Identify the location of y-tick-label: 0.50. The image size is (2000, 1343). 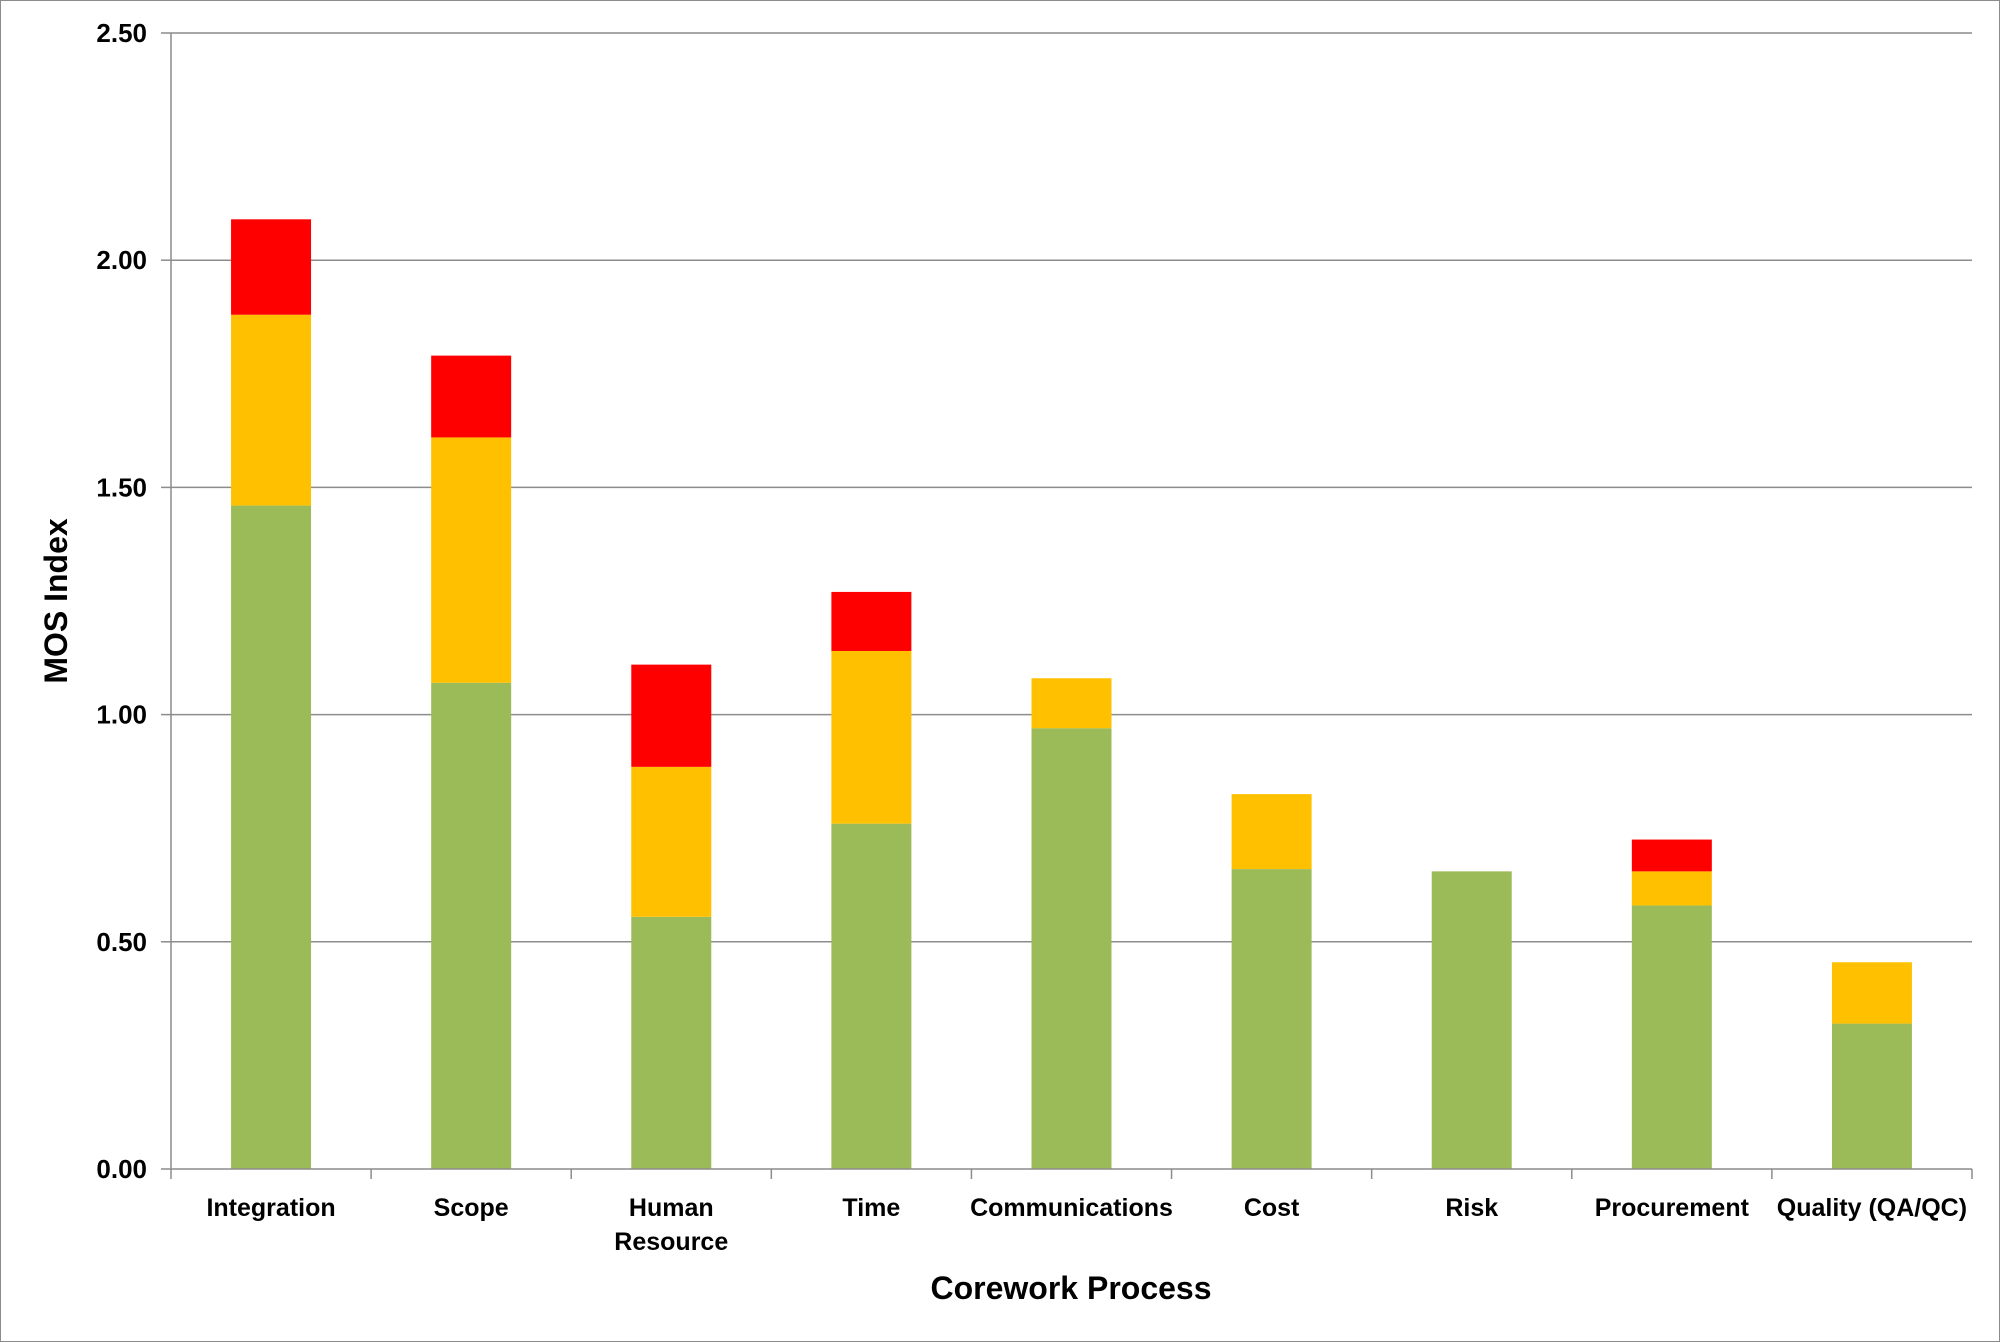
(121, 942).